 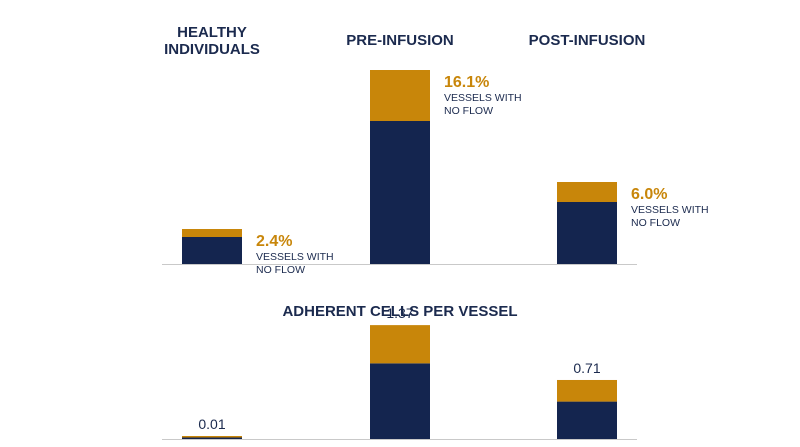 I want to click on percent-label-1: 16.1%, so click(x=466, y=82).